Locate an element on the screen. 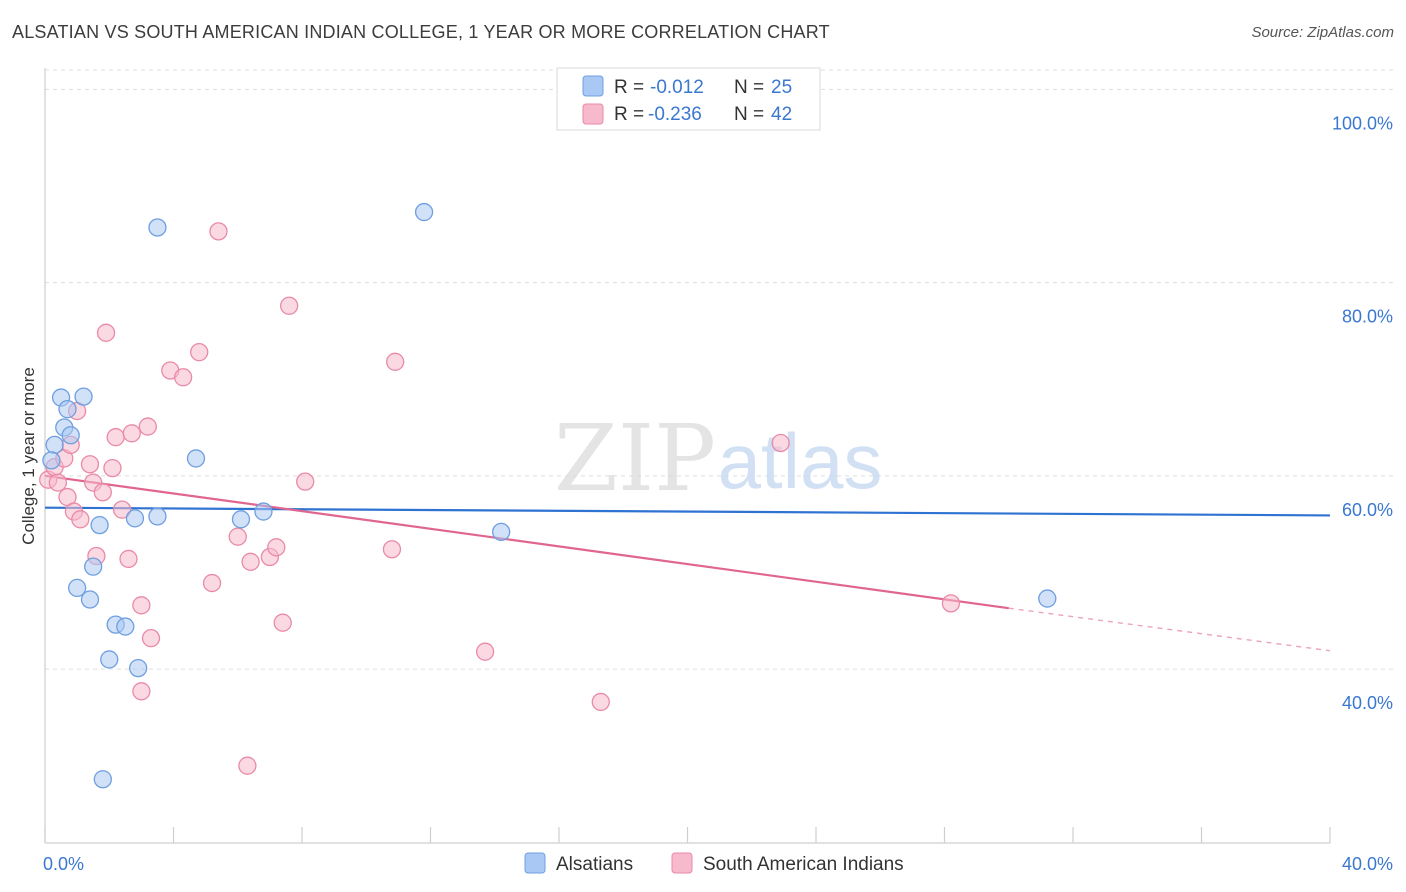 The image size is (1406, 892). y-tick-label: 100.0% is located at coordinates (1362, 123).